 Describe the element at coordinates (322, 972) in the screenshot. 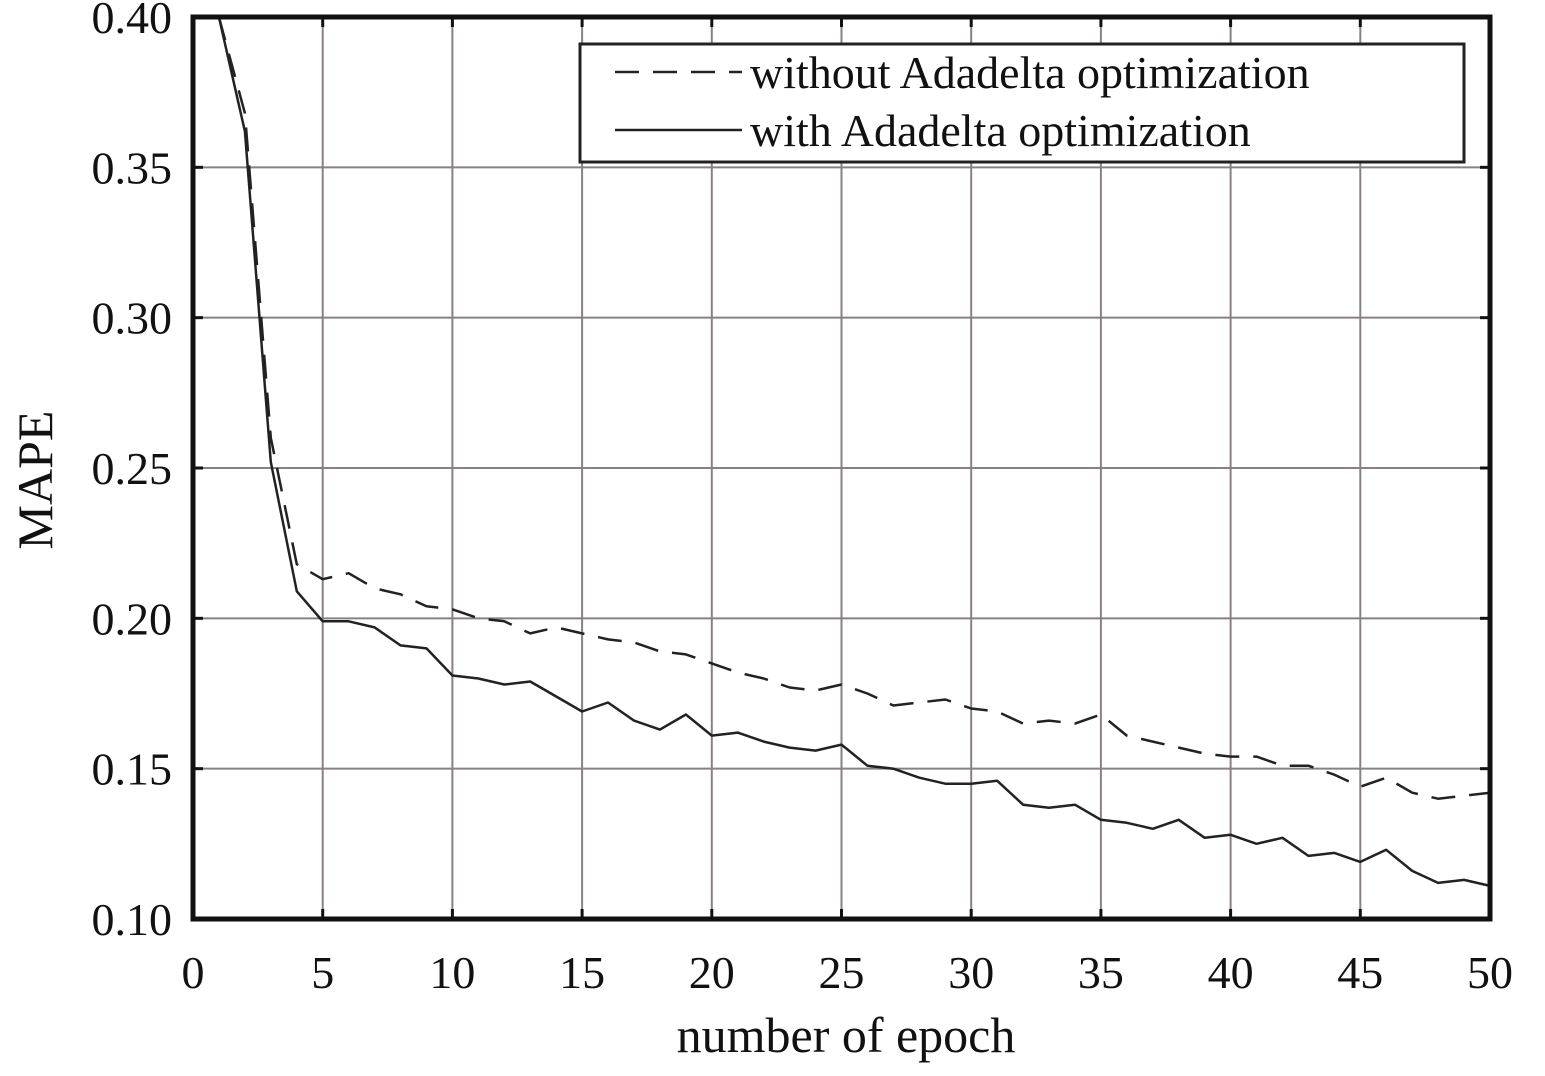

I see `x-tick-label: 5` at that location.